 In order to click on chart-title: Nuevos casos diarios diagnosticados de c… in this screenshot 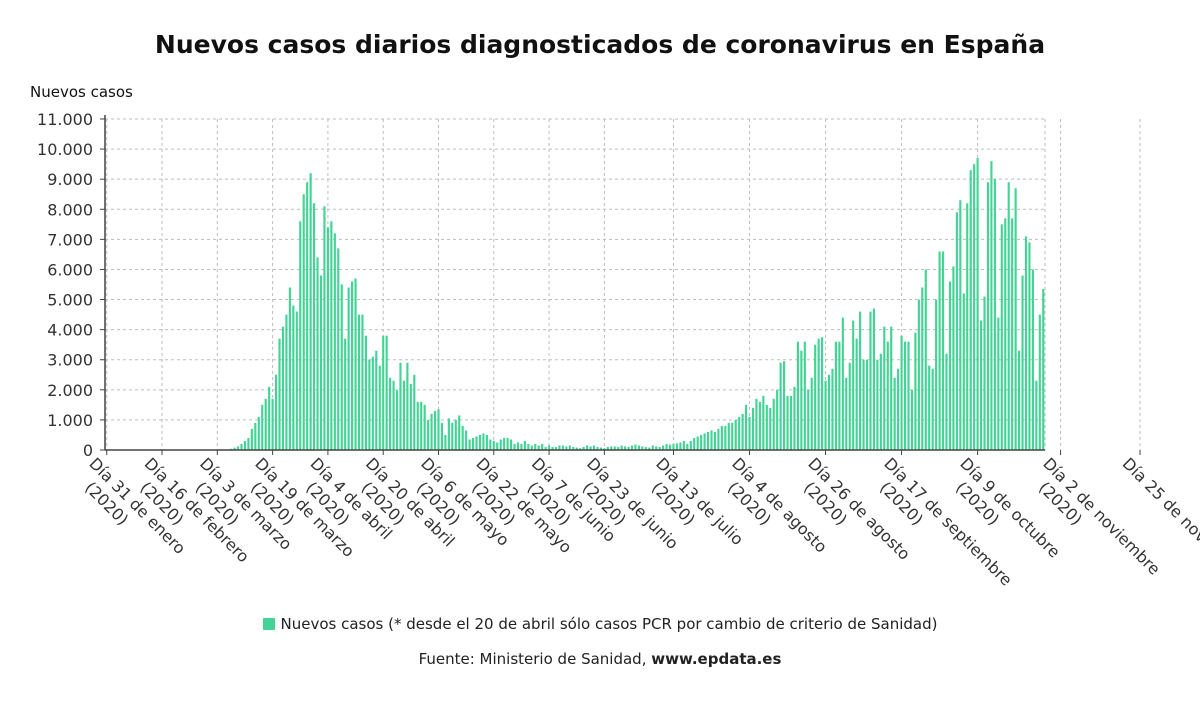, I will do `click(600, 44)`.